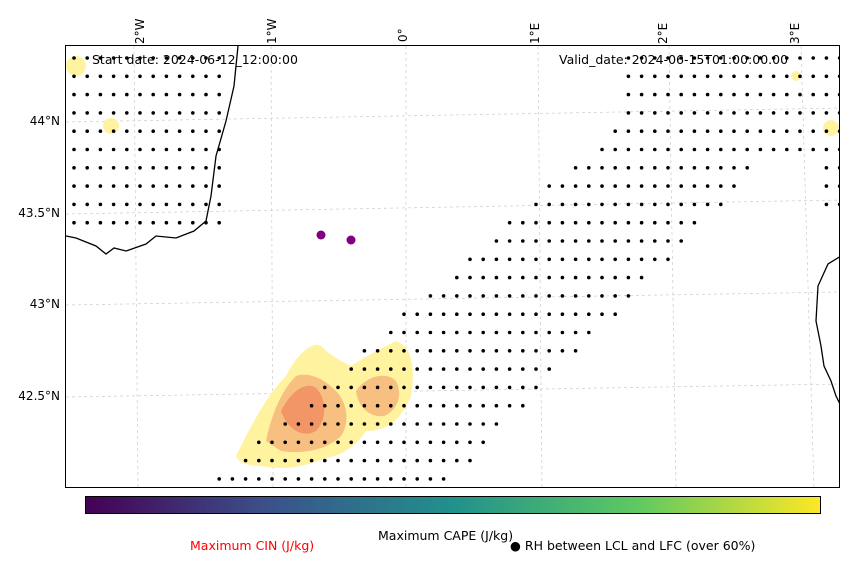  I want to click on lon-tick-2e: 2°E, so click(663, 33).